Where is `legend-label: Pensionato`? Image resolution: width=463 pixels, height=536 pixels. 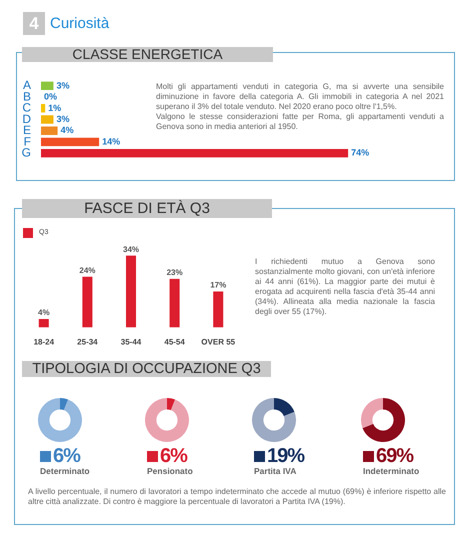
legend-label: Pensionato is located at coordinates (170, 471).